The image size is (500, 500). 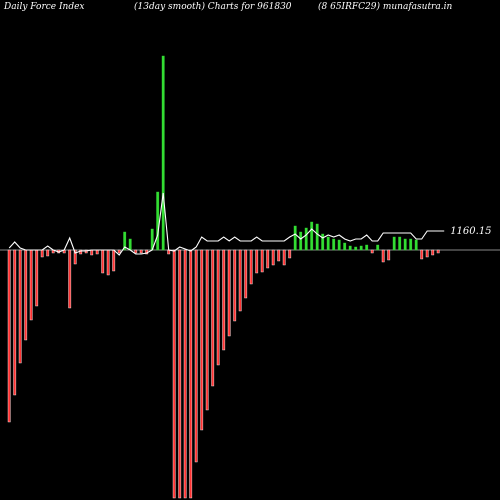 What do you see at coordinates (470, 231) in the screenshot?
I see `value-label: 1160.15` at bounding box center [470, 231].